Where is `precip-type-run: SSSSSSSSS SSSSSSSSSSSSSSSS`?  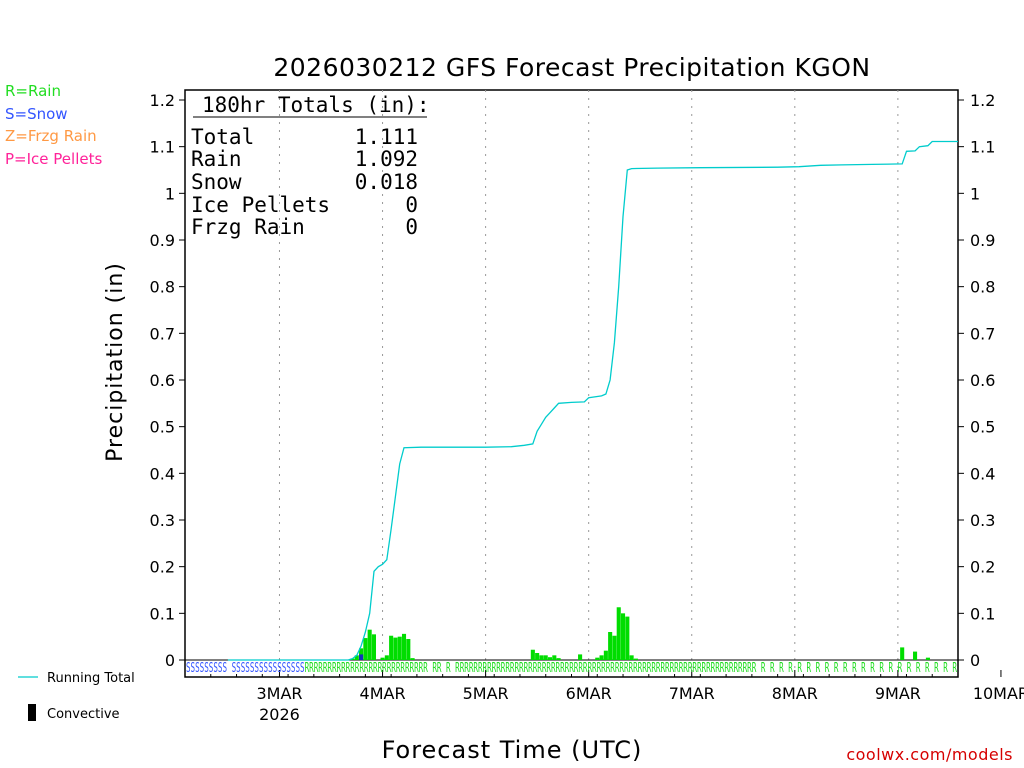 precip-type-run: SSSSSSSSS SSSSSSSSSSSSSSSS is located at coordinates (245, 668).